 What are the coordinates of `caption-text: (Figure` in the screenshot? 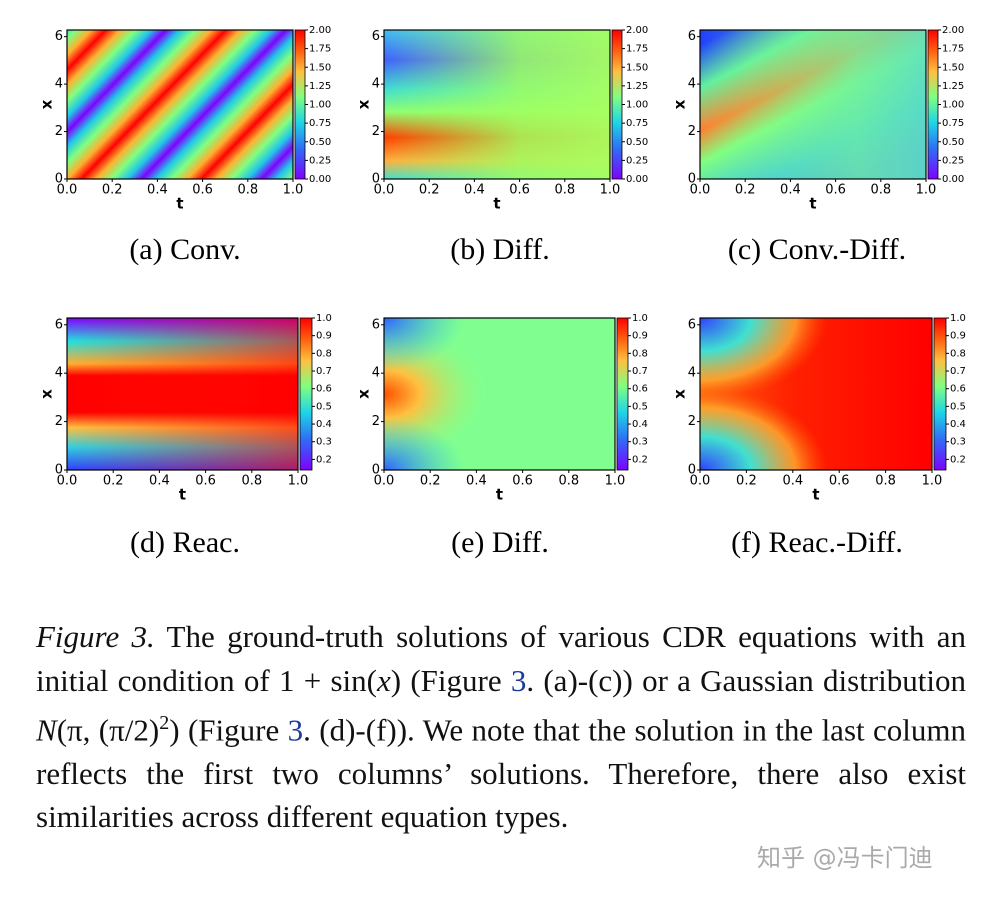 It's located at (233, 730).